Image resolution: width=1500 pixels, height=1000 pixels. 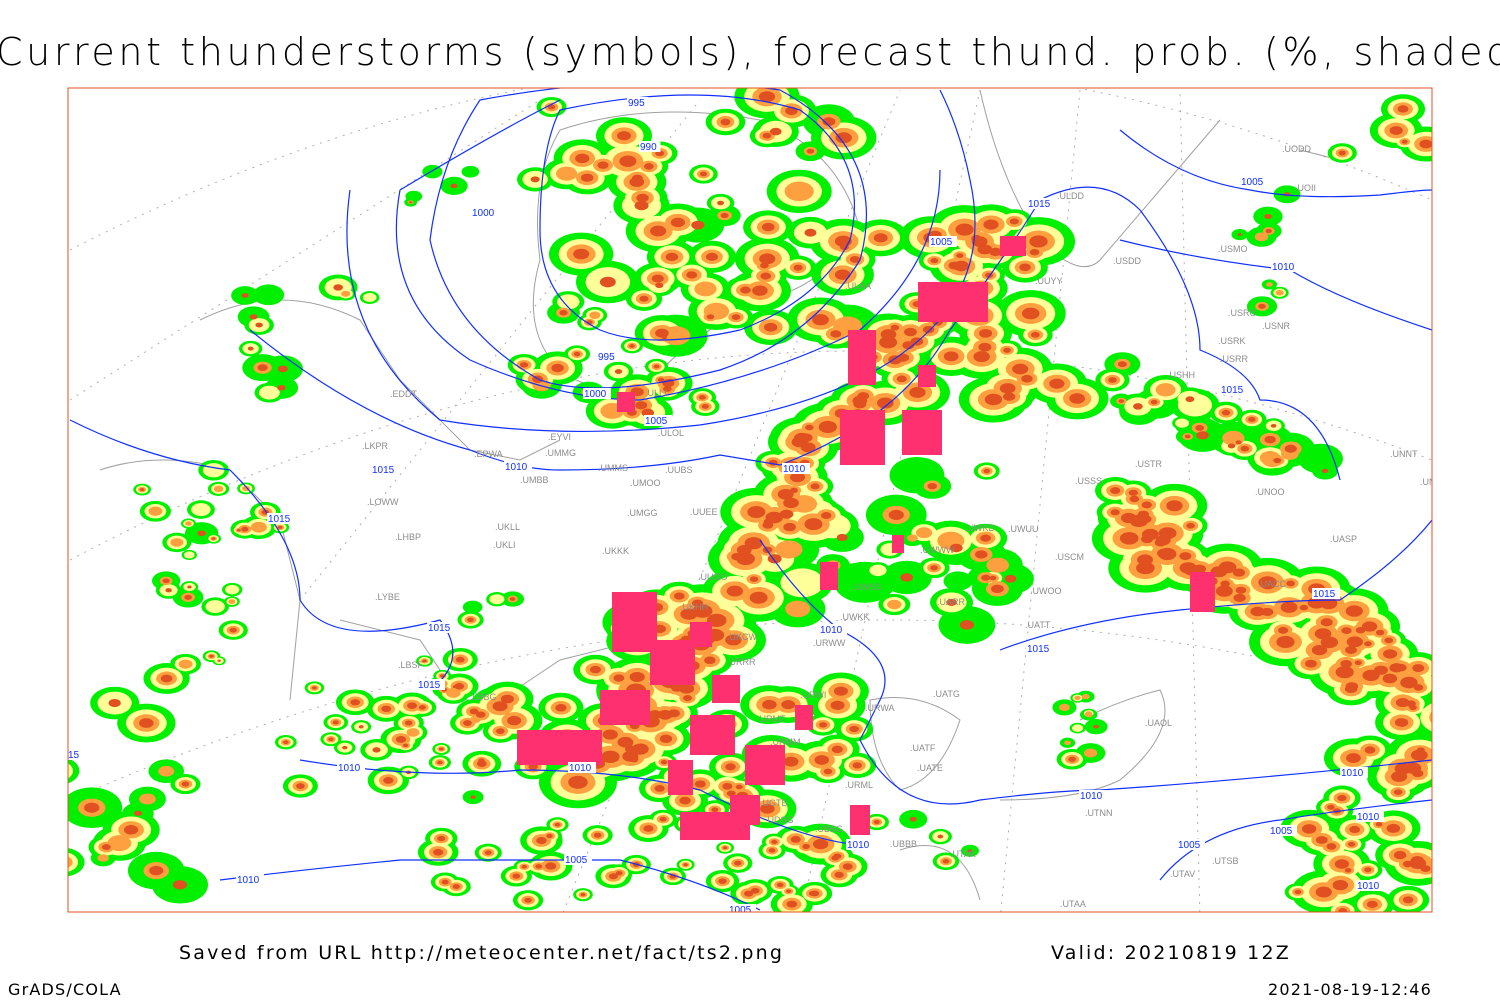 What do you see at coordinates (1270, 492) in the screenshot?
I see `station-label: .UNOO` at bounding box center [1270, 492].